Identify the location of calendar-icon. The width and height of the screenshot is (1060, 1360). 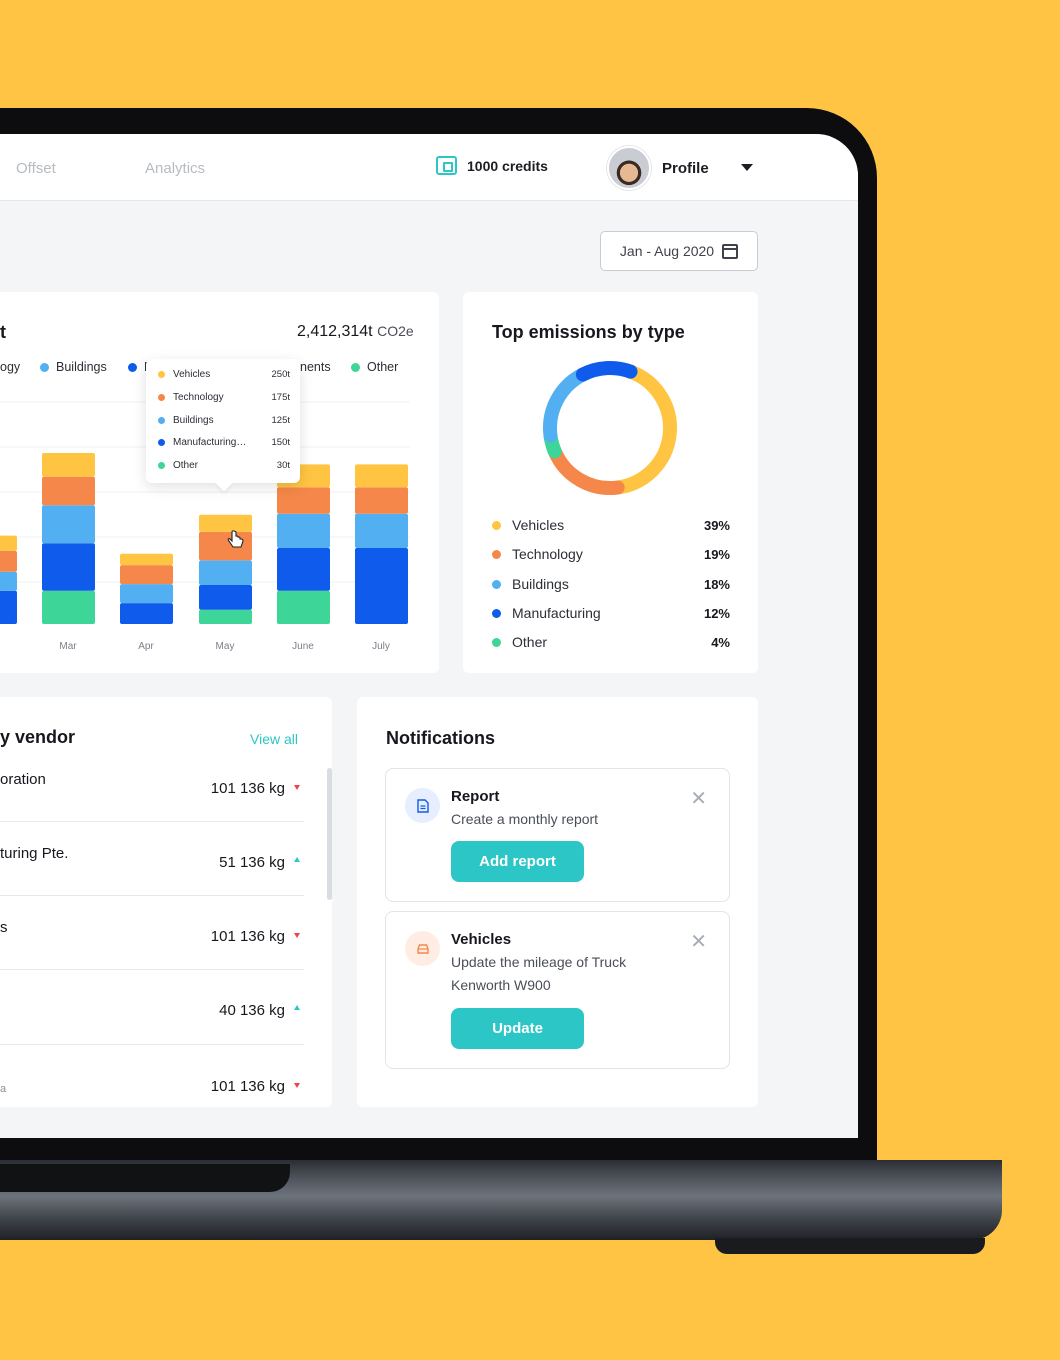
(730, 251).